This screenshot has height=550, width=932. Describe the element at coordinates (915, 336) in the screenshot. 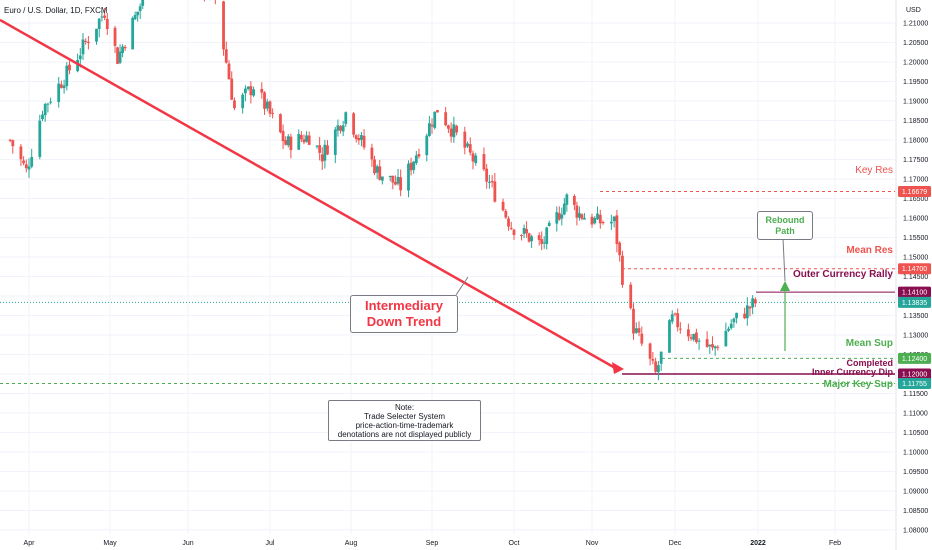

I see `price-tick-label: 1.13000` at that location.